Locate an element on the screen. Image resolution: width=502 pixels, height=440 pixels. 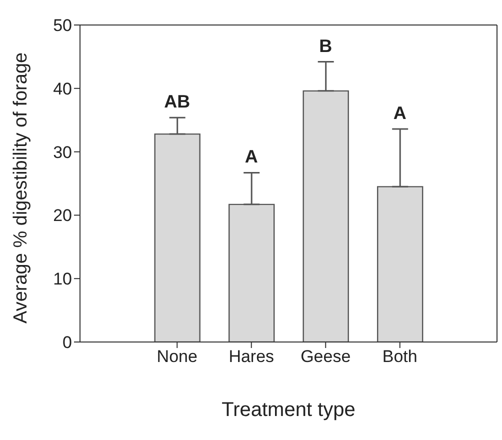
annotation: B is located at coordinates (325, 46).